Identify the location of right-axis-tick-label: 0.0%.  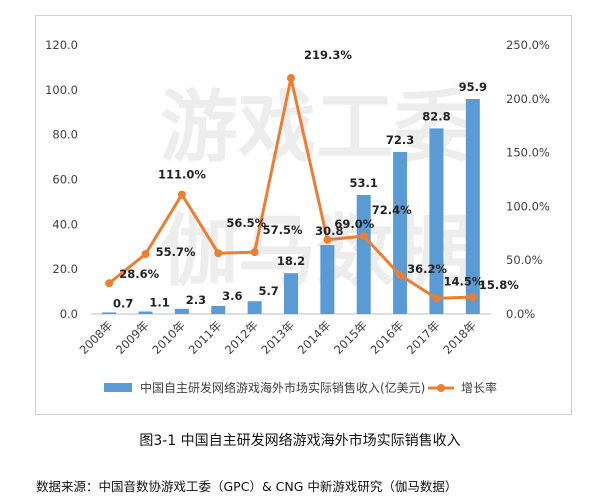
(520, 314).